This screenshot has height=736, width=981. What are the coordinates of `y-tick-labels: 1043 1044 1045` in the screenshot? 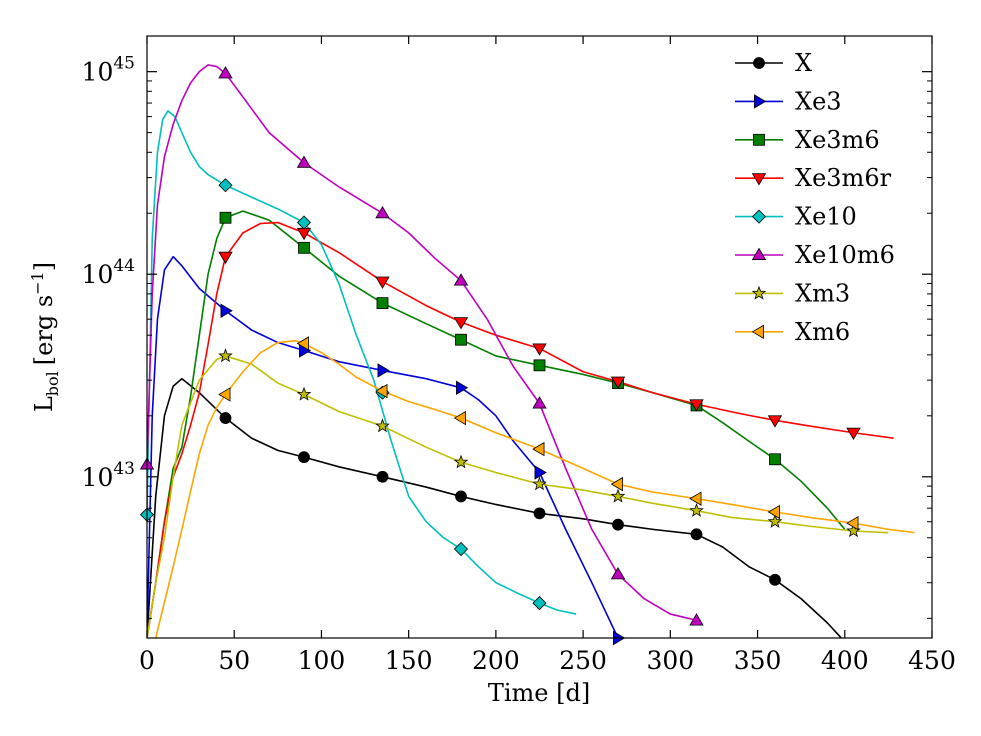 It's located at (108, 273).